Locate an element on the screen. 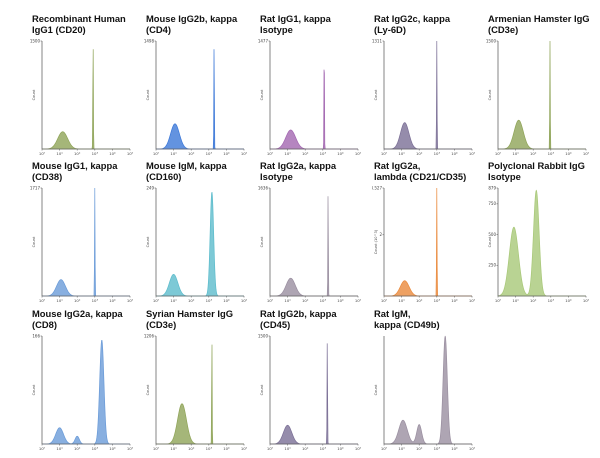 The width and height of the screenshot is (600, 458). panel-title-line: Polyclonal Rabbit IgG is located at coordinates (536, 165).